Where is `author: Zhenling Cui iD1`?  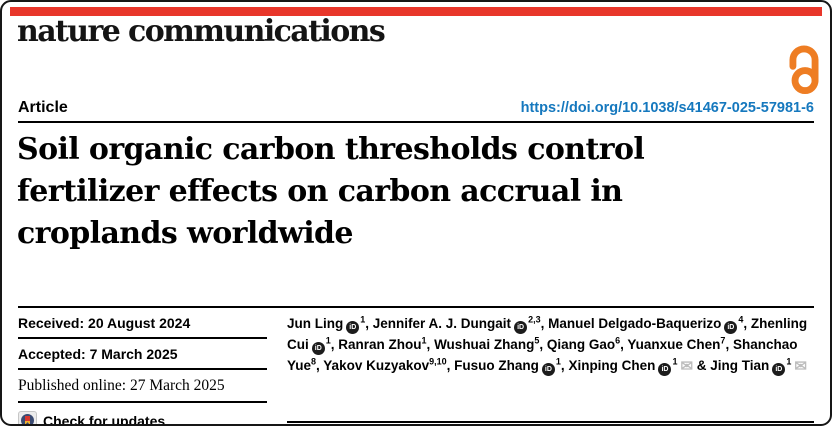 author: Zhenling Cui iD1 is located at coordinates (547, 335).